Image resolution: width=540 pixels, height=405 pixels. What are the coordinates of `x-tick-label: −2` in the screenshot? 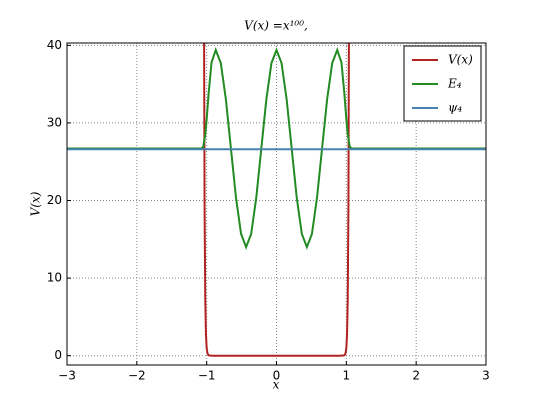 It's located at (137, 376).